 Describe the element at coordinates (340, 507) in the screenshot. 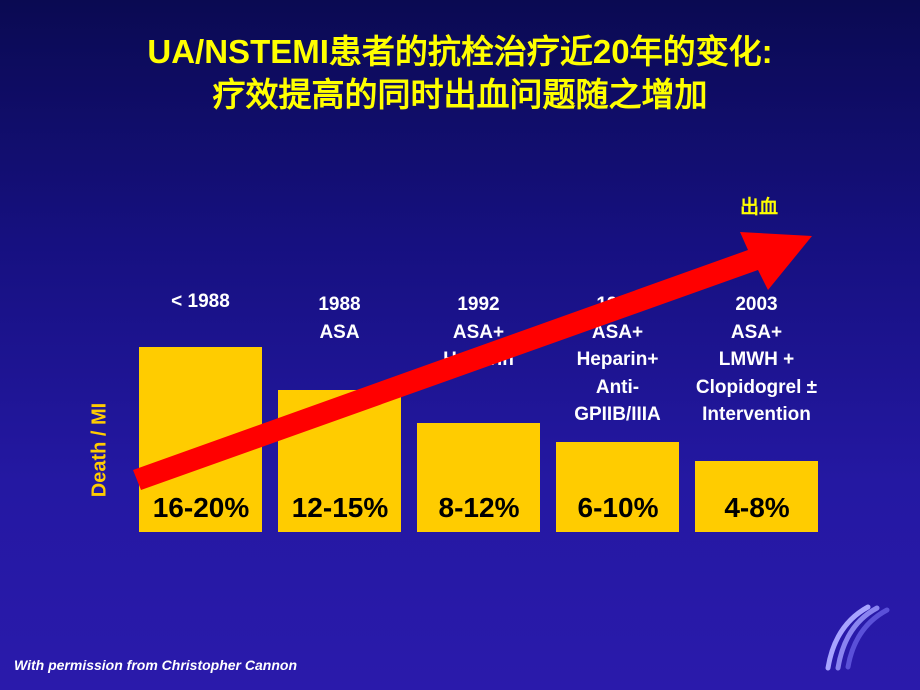

I see `value-label-2: 12-15%` at that location.